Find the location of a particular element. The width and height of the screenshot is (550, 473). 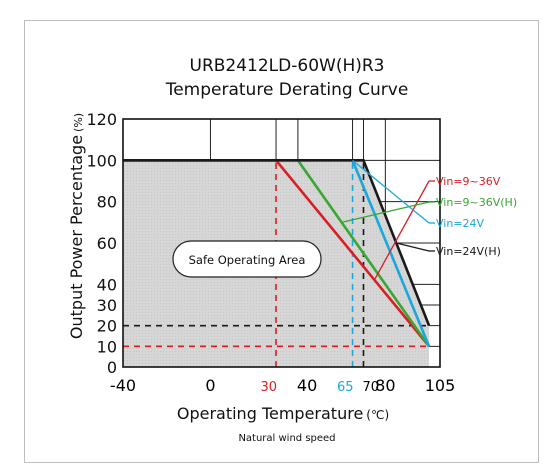

y-tick-label: 40 is located at coordinates (107, 284).